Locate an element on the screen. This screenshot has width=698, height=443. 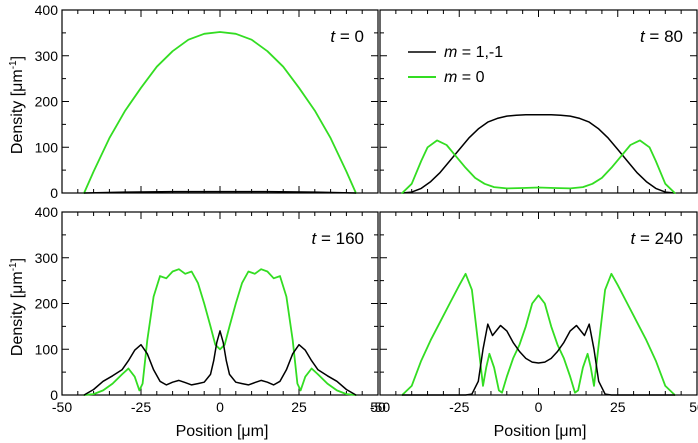
x-axis-title-right: Position [μm] is located at coordinates (540, 431).